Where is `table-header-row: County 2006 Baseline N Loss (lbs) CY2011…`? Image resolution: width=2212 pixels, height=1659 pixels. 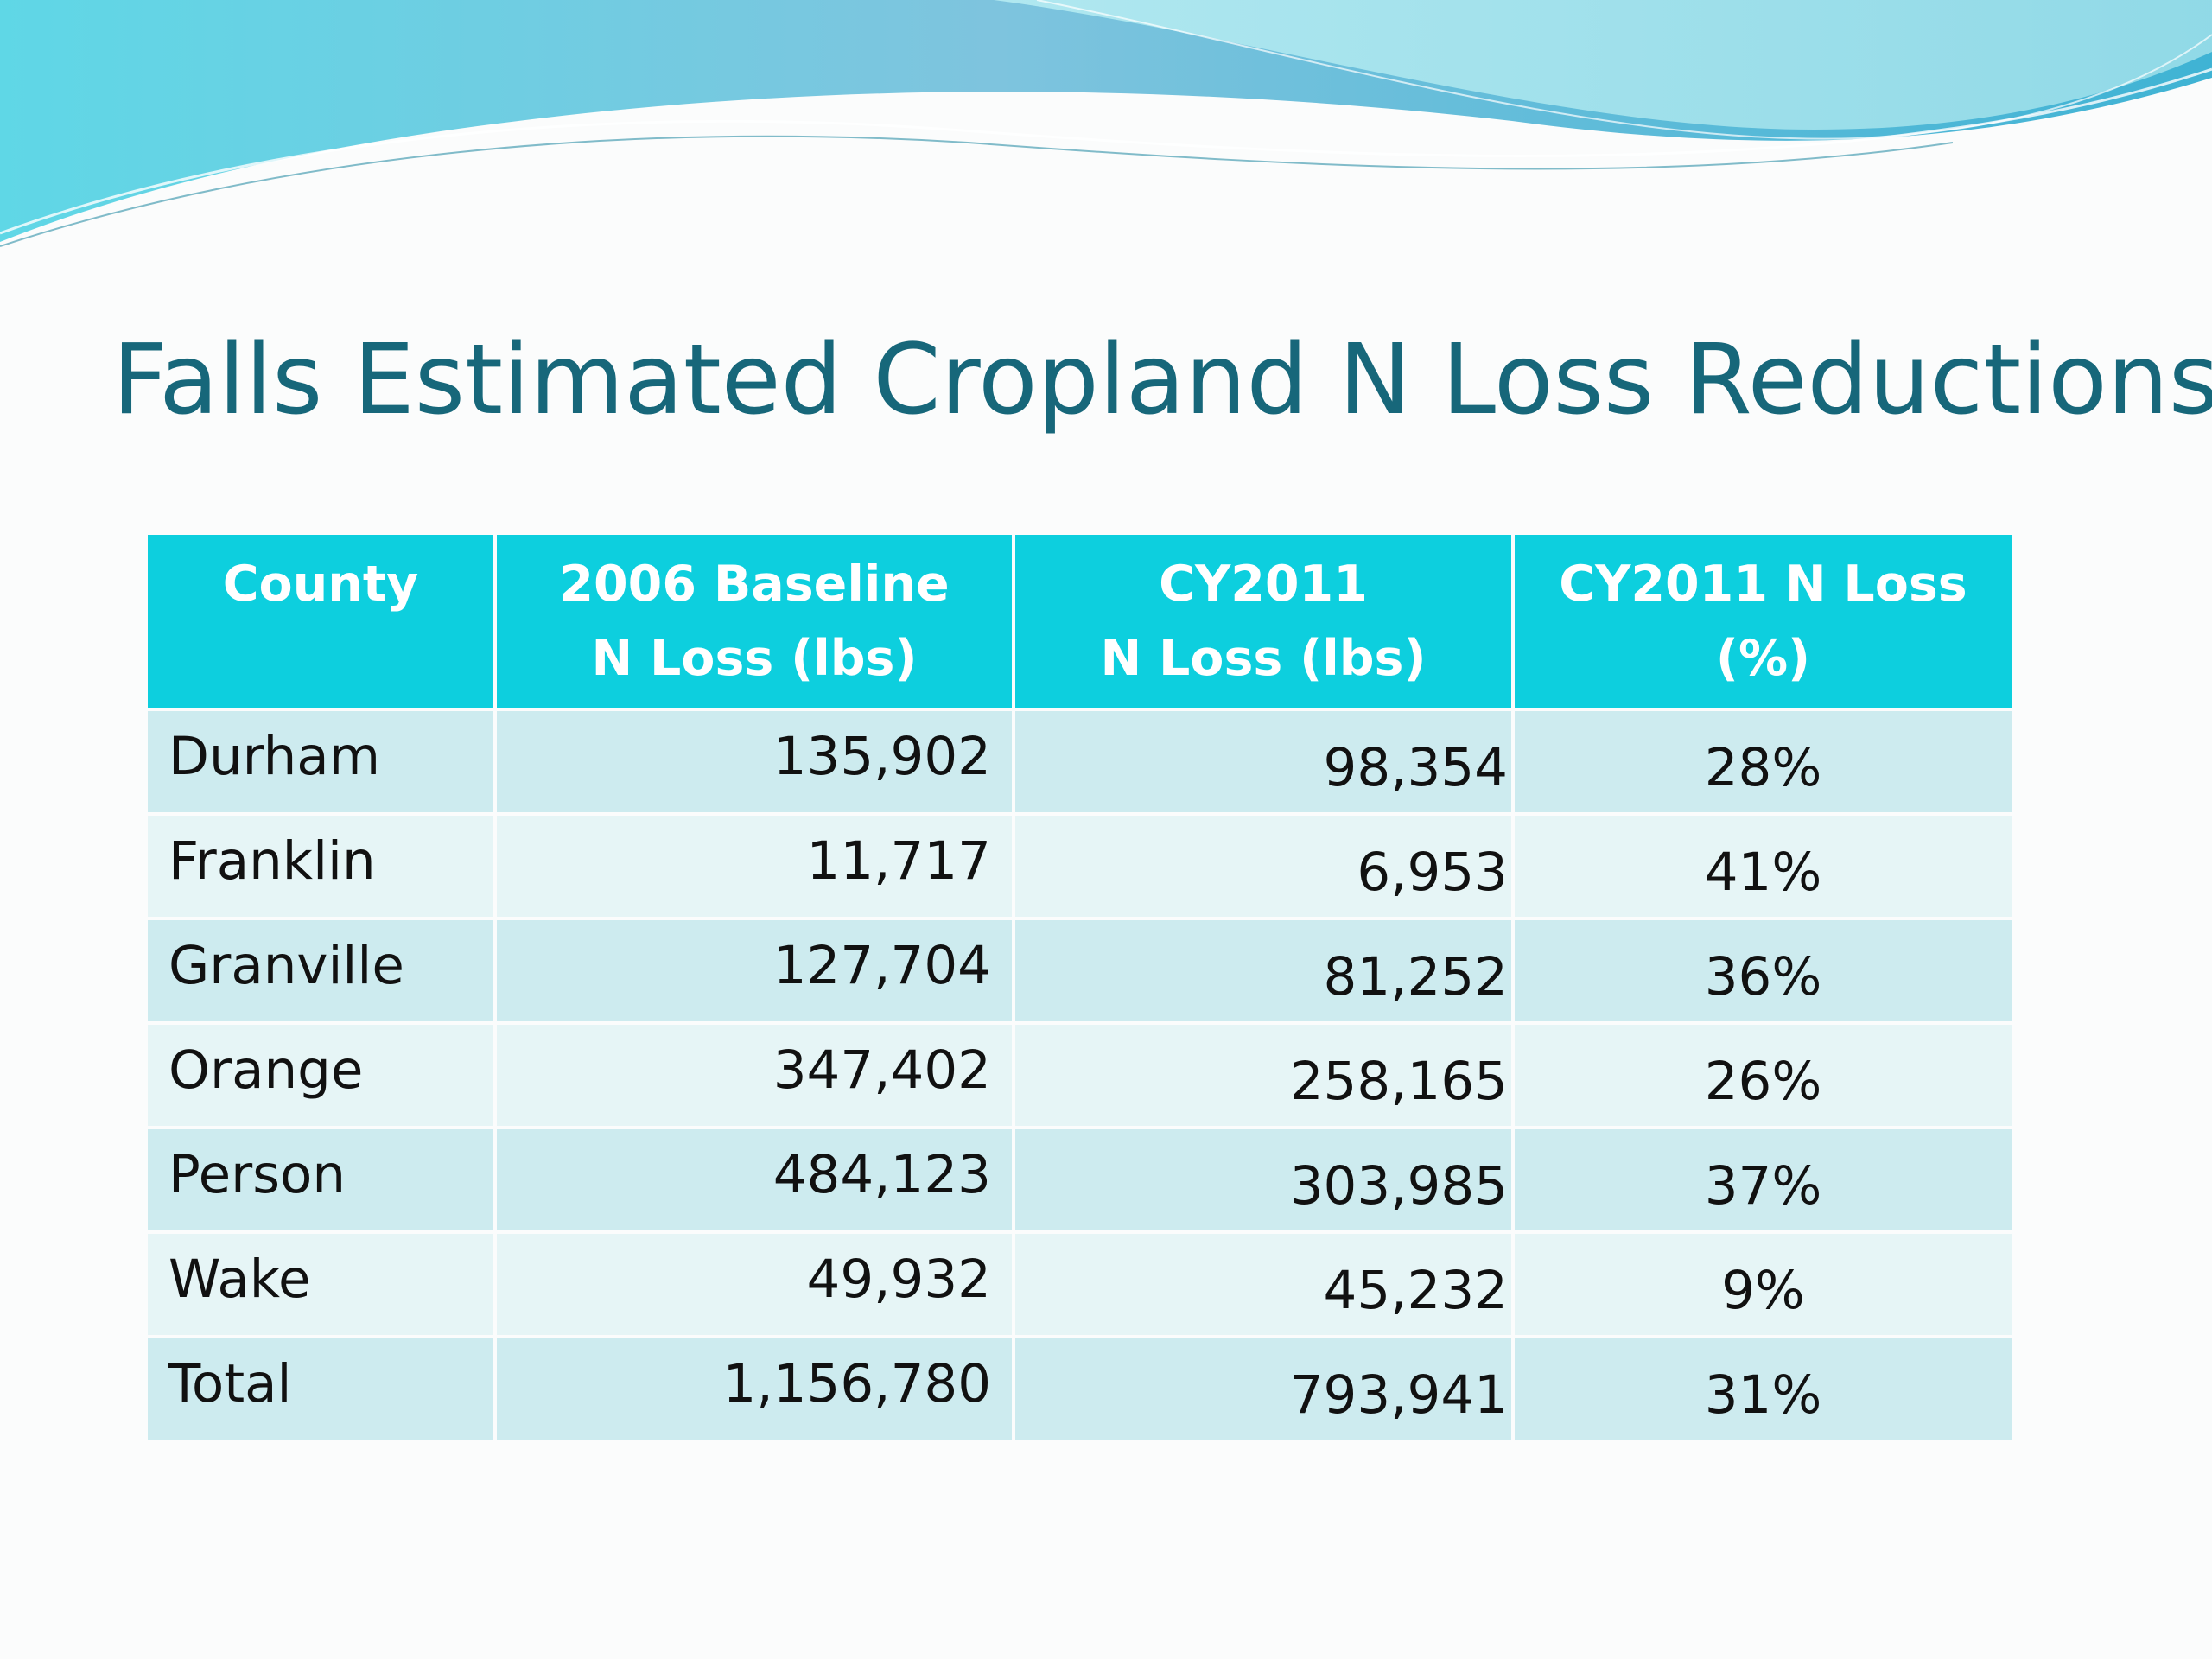 table-header-row: County 2006 Baseline N Loss (lbs) CY2011… is located at coordinates (1080, 621).